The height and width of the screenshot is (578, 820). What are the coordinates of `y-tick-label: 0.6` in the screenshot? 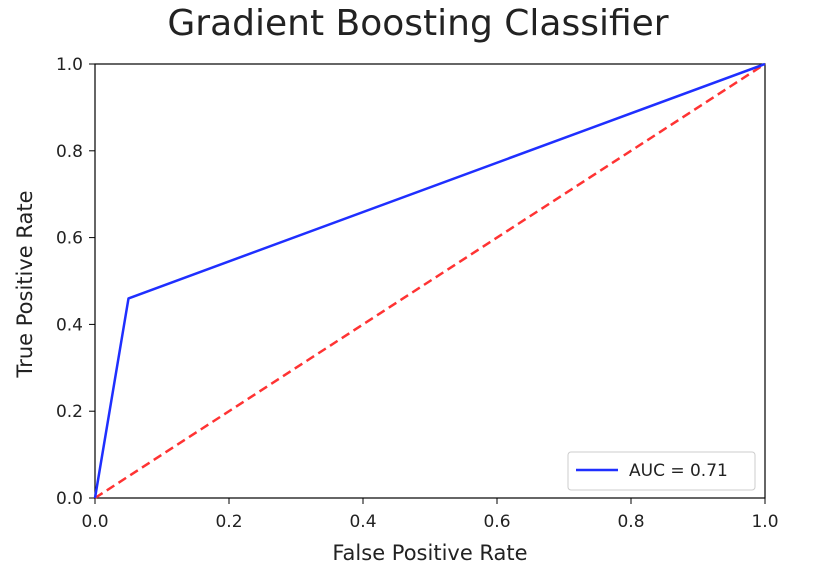 It's located at (69, 239).